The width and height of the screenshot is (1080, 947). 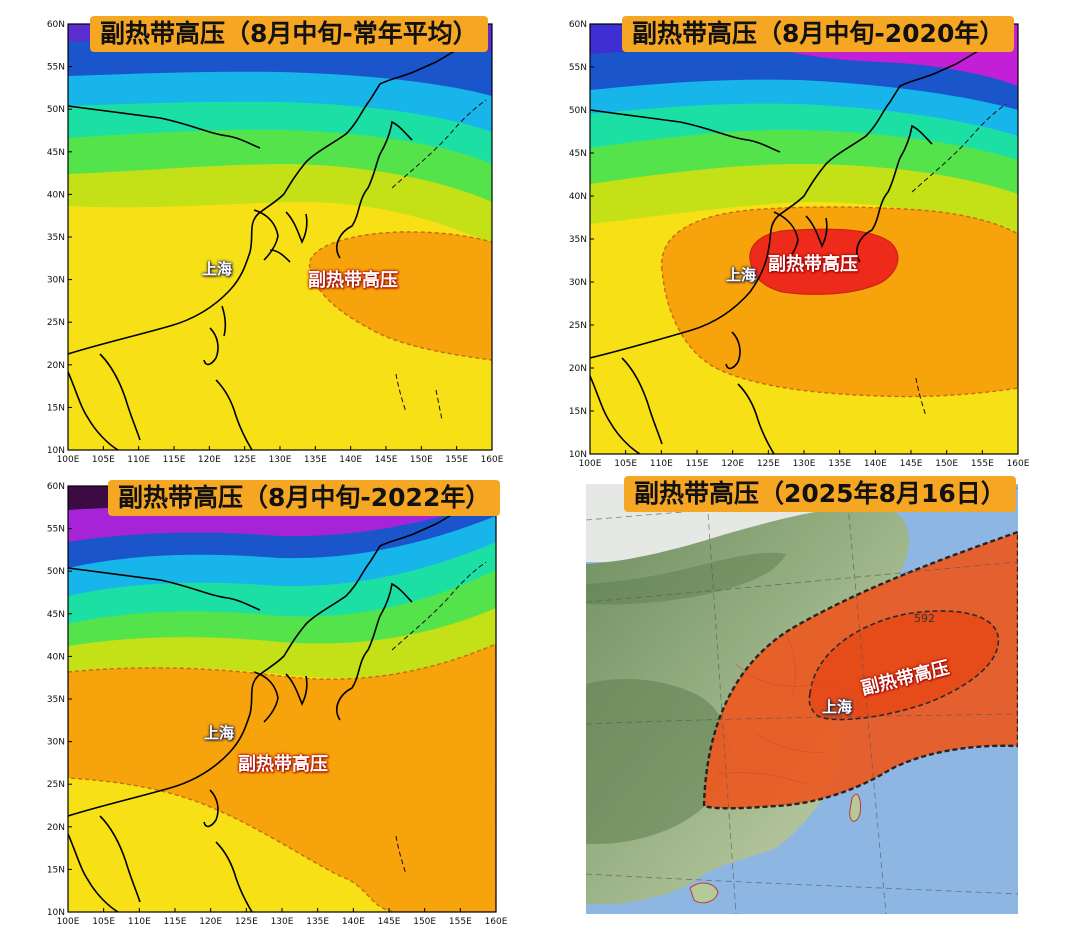 What do you see at coordinates (304, 498) in the screenshot?
I see `panel-title: 副热带高压（8月中旬-2022年）` at bounding box center [304, 498].